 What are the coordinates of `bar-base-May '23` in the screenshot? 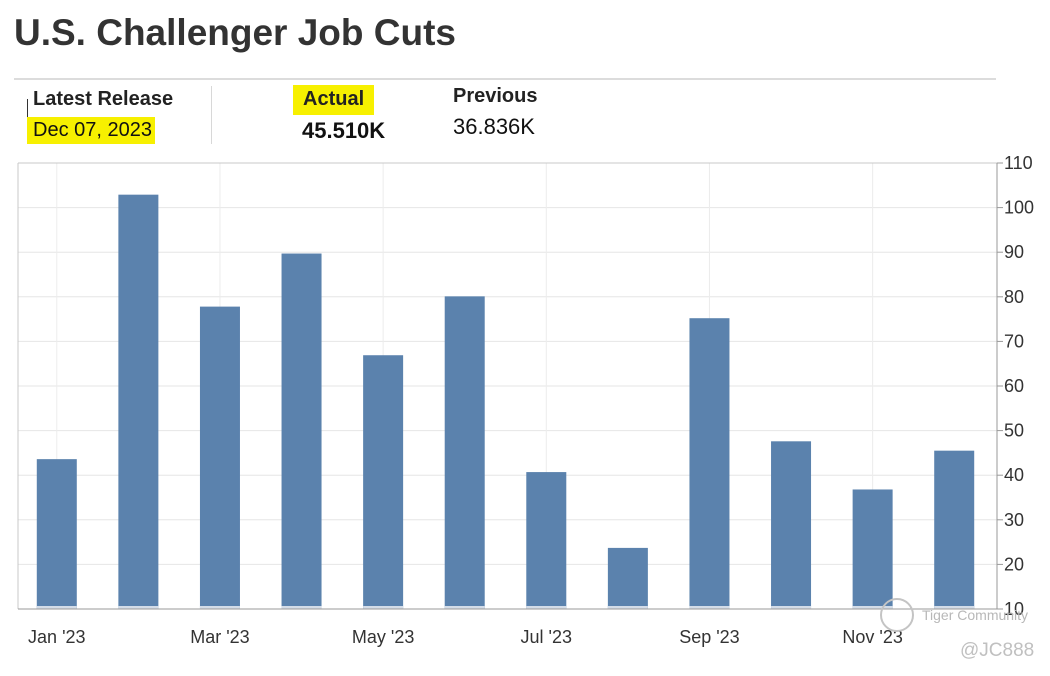 It's located at (383, 607).